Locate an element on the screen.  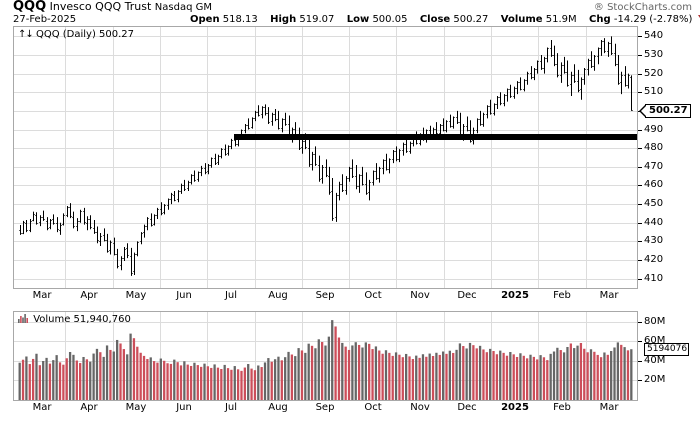
change-value: -14.29 (-2.78%) is located at coordinates (653, 19).